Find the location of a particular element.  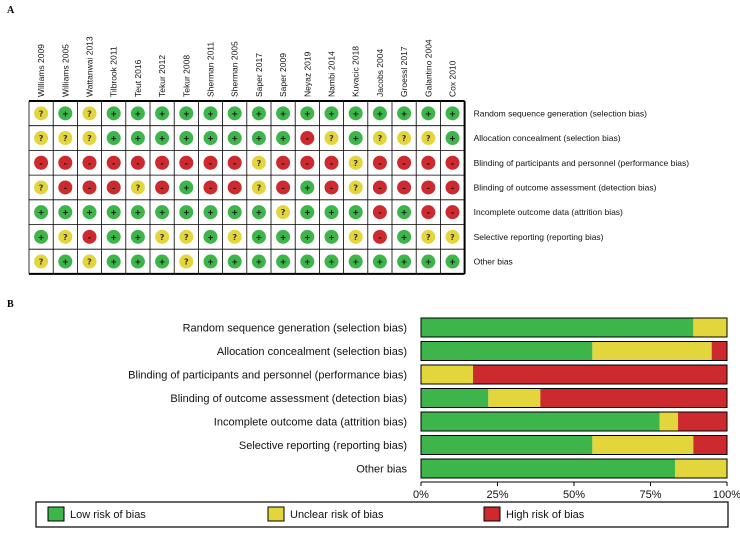

category-label: Incomplete outcome data (attrition bias) is located at coordinates (310, 423).